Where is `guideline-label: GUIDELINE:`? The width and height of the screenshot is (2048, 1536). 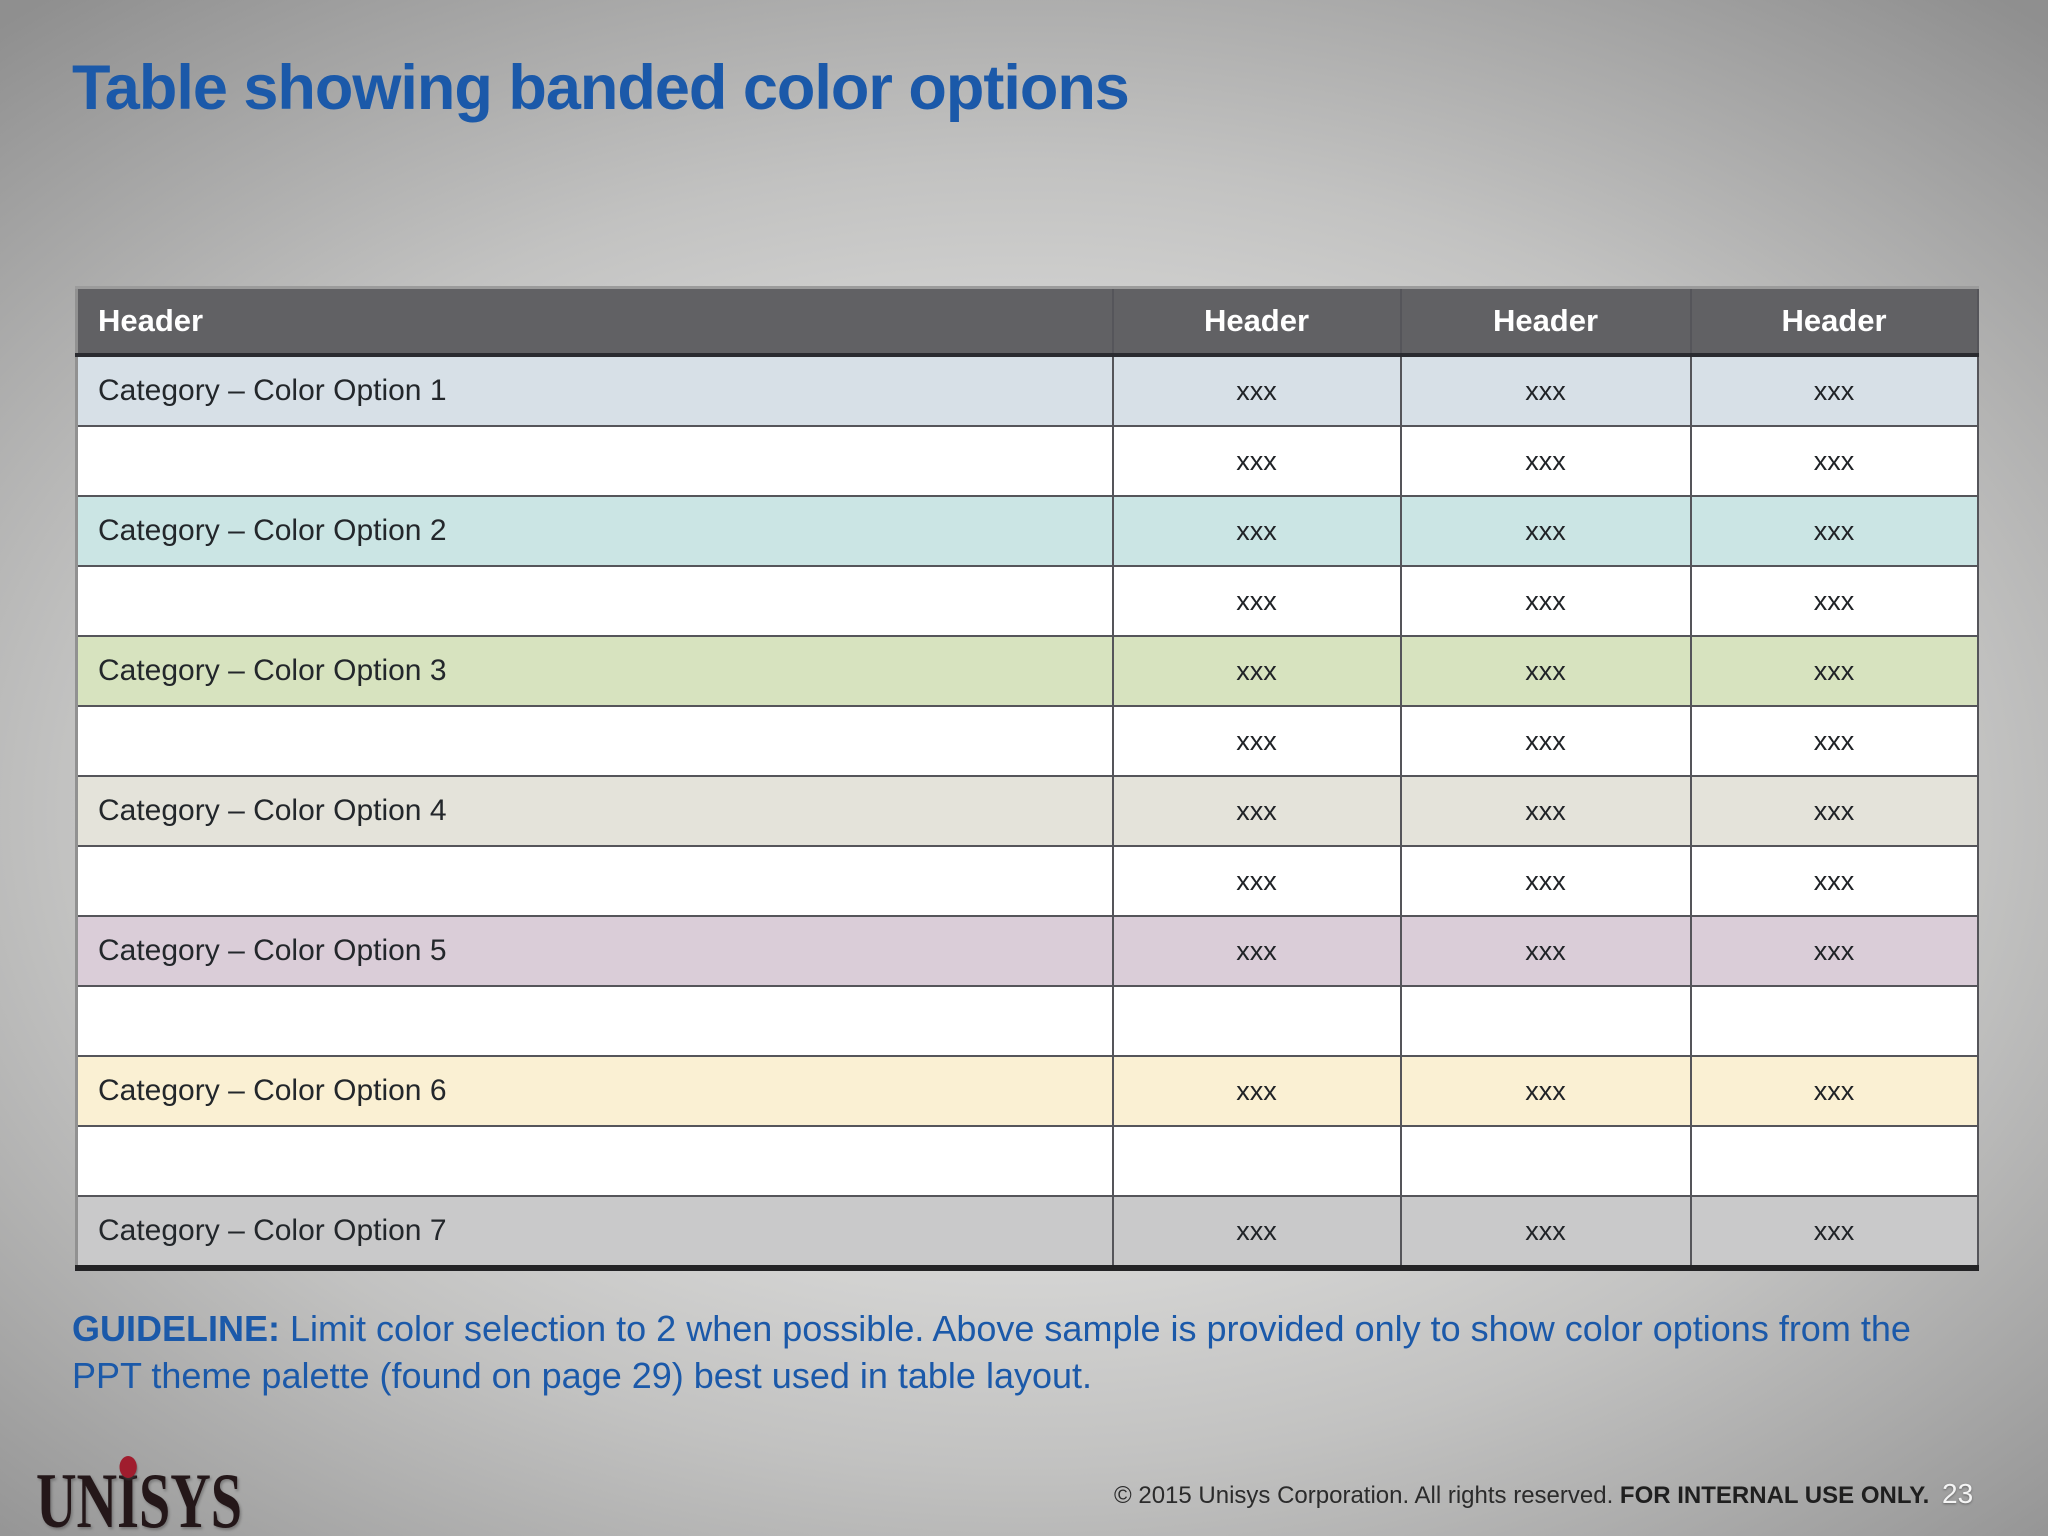
guideline-label: GUIDELINE: is located at coordinates (176, 1328).